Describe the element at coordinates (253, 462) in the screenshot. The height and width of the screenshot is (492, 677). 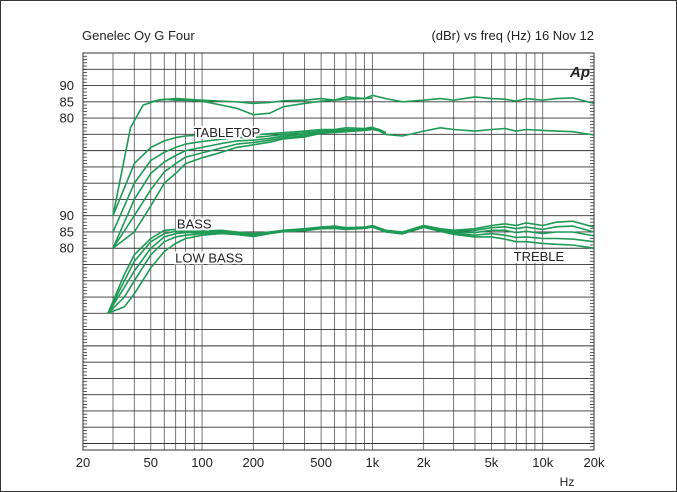
I see `x-tick-label: 200` at that location.